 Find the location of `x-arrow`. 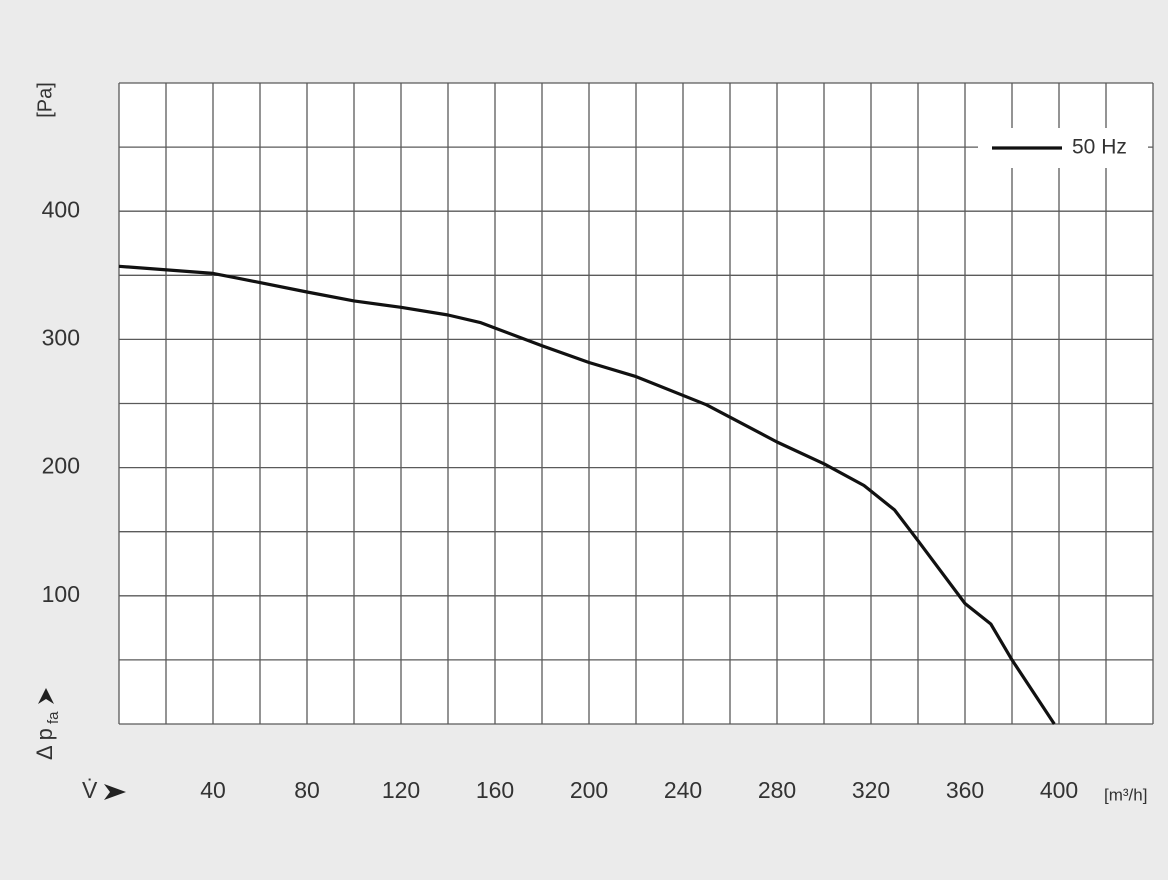

x-arrow is located at coordinates (115, 792).